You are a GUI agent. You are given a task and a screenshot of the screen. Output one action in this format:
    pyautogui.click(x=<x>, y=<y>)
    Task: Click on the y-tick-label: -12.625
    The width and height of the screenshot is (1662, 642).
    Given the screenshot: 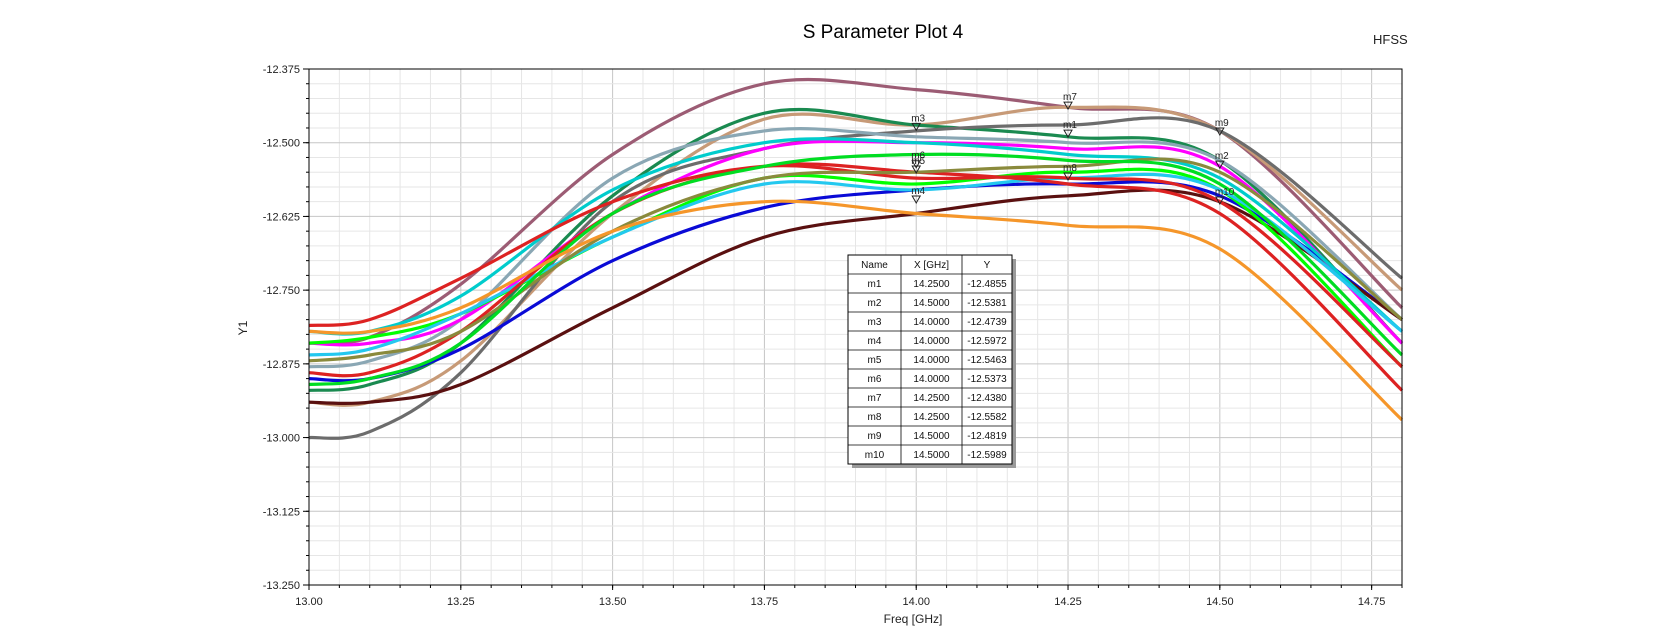 What is the action you would take?
    pyautogui.click(x=281, y=217)
    